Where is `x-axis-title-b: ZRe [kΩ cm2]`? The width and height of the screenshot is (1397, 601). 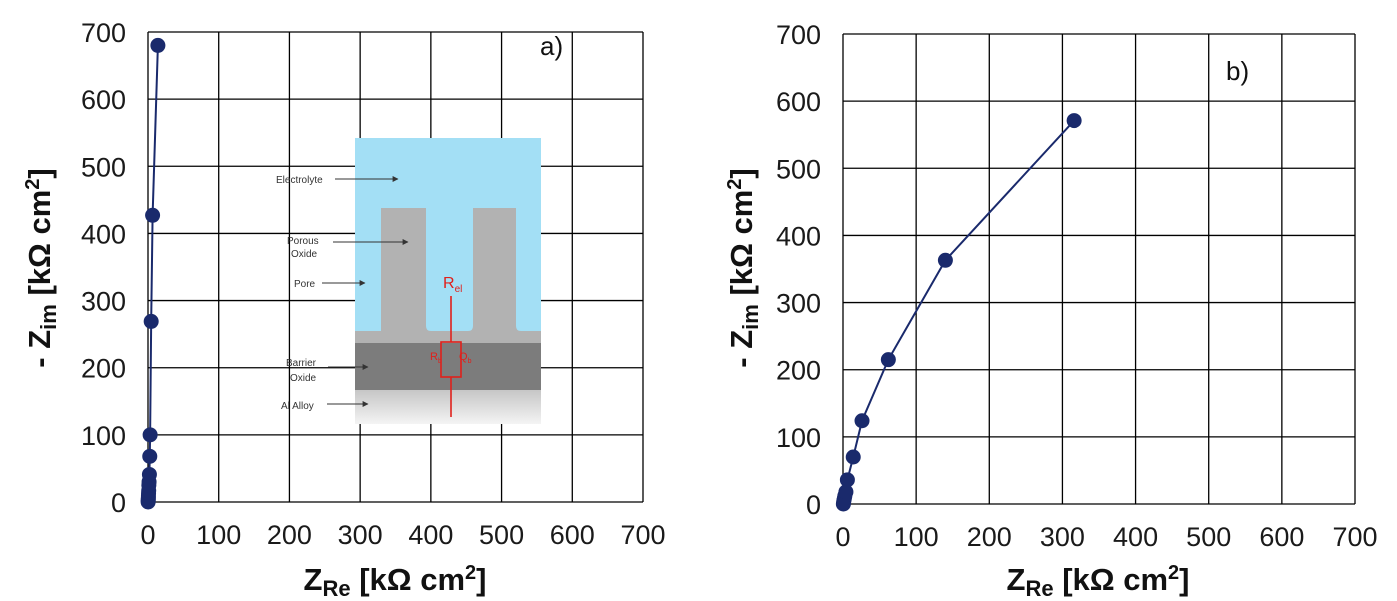 x-axis-title-b: ZRe [kΩ cm2] is located at coordinates (1098, 581).